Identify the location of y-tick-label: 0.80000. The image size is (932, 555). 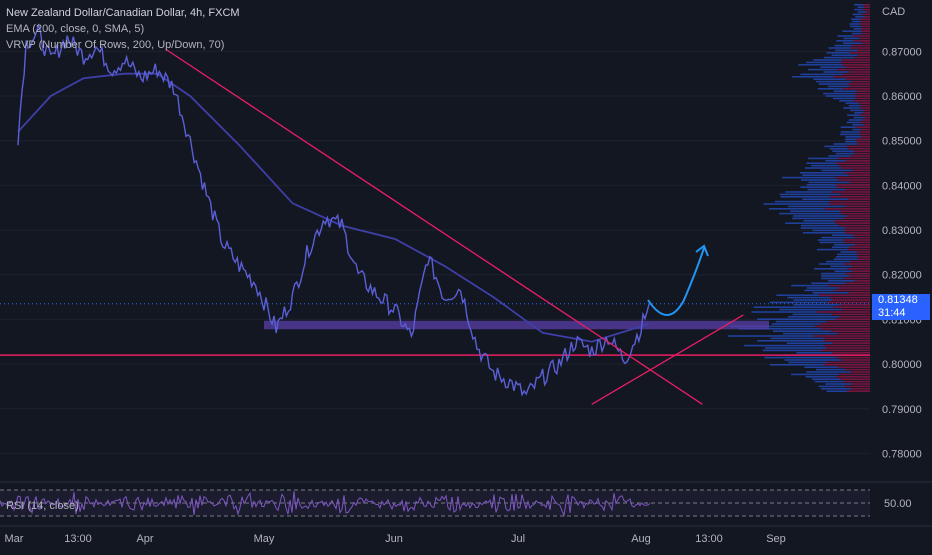
(902, 365).